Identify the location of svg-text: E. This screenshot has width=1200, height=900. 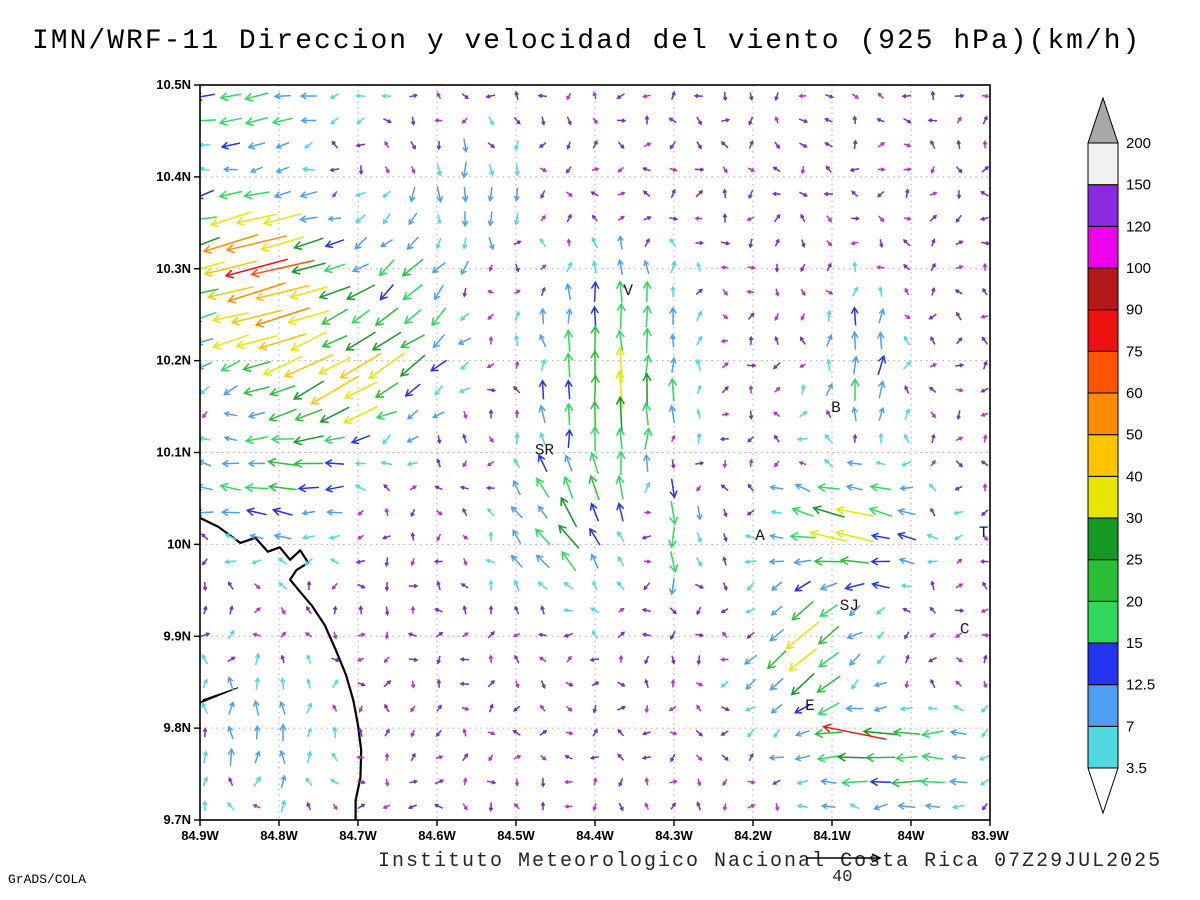
(810, 706).